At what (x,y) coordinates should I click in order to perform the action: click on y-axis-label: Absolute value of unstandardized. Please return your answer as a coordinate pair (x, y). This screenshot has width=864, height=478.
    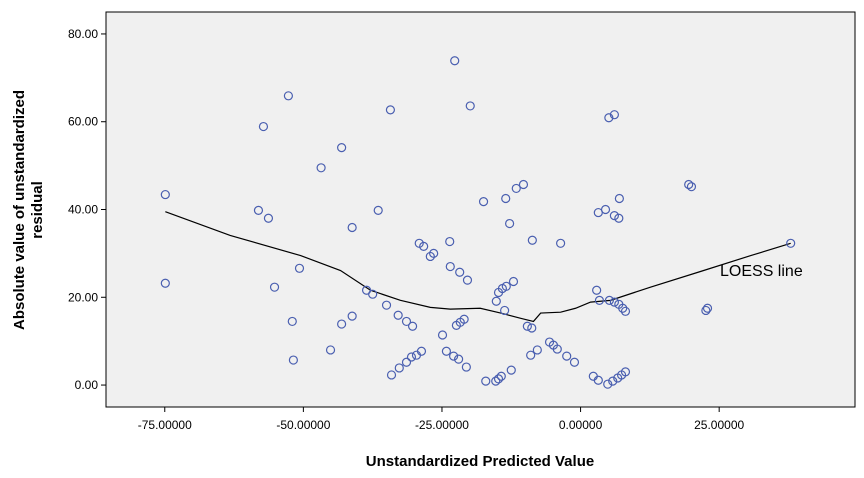
    Looking at the image, I should click on (19, 210).